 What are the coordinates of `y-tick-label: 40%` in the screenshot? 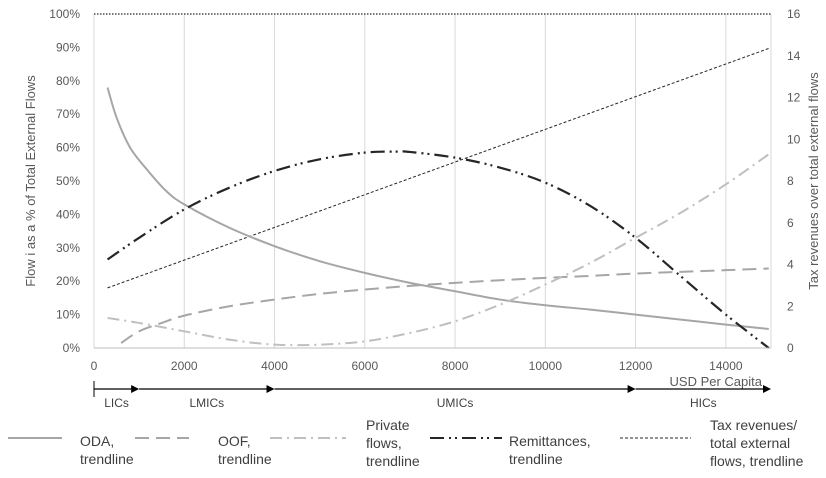 It's located at (68, 214).